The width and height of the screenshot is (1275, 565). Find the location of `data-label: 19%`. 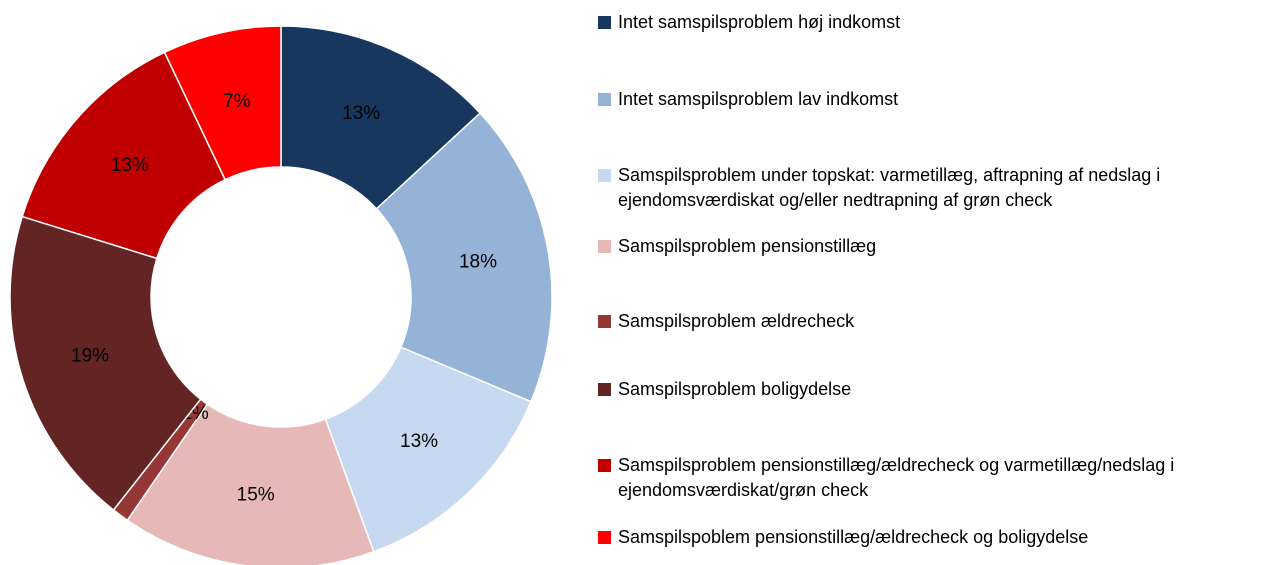

data-label: 19% is located at coordinates (90, 355).